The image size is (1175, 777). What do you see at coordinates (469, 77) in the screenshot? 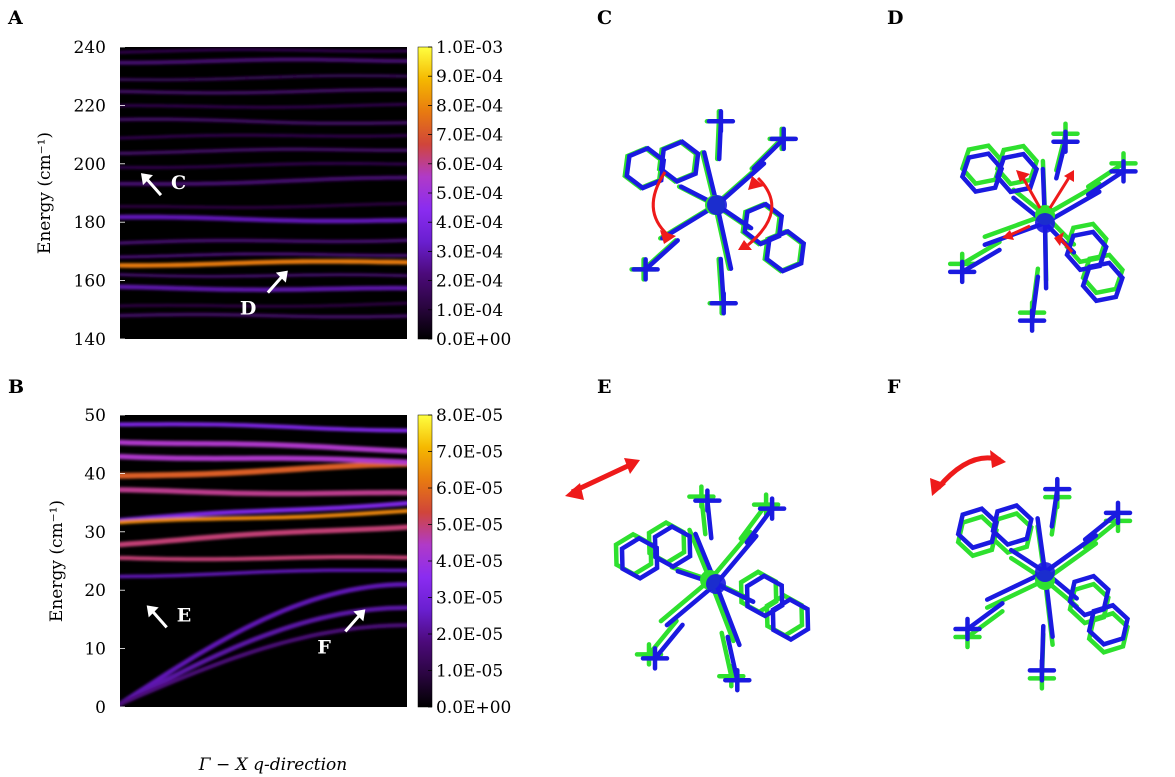
I see `colorbar-tick-label: 9.0E-04` at bounding box center [469, 77].